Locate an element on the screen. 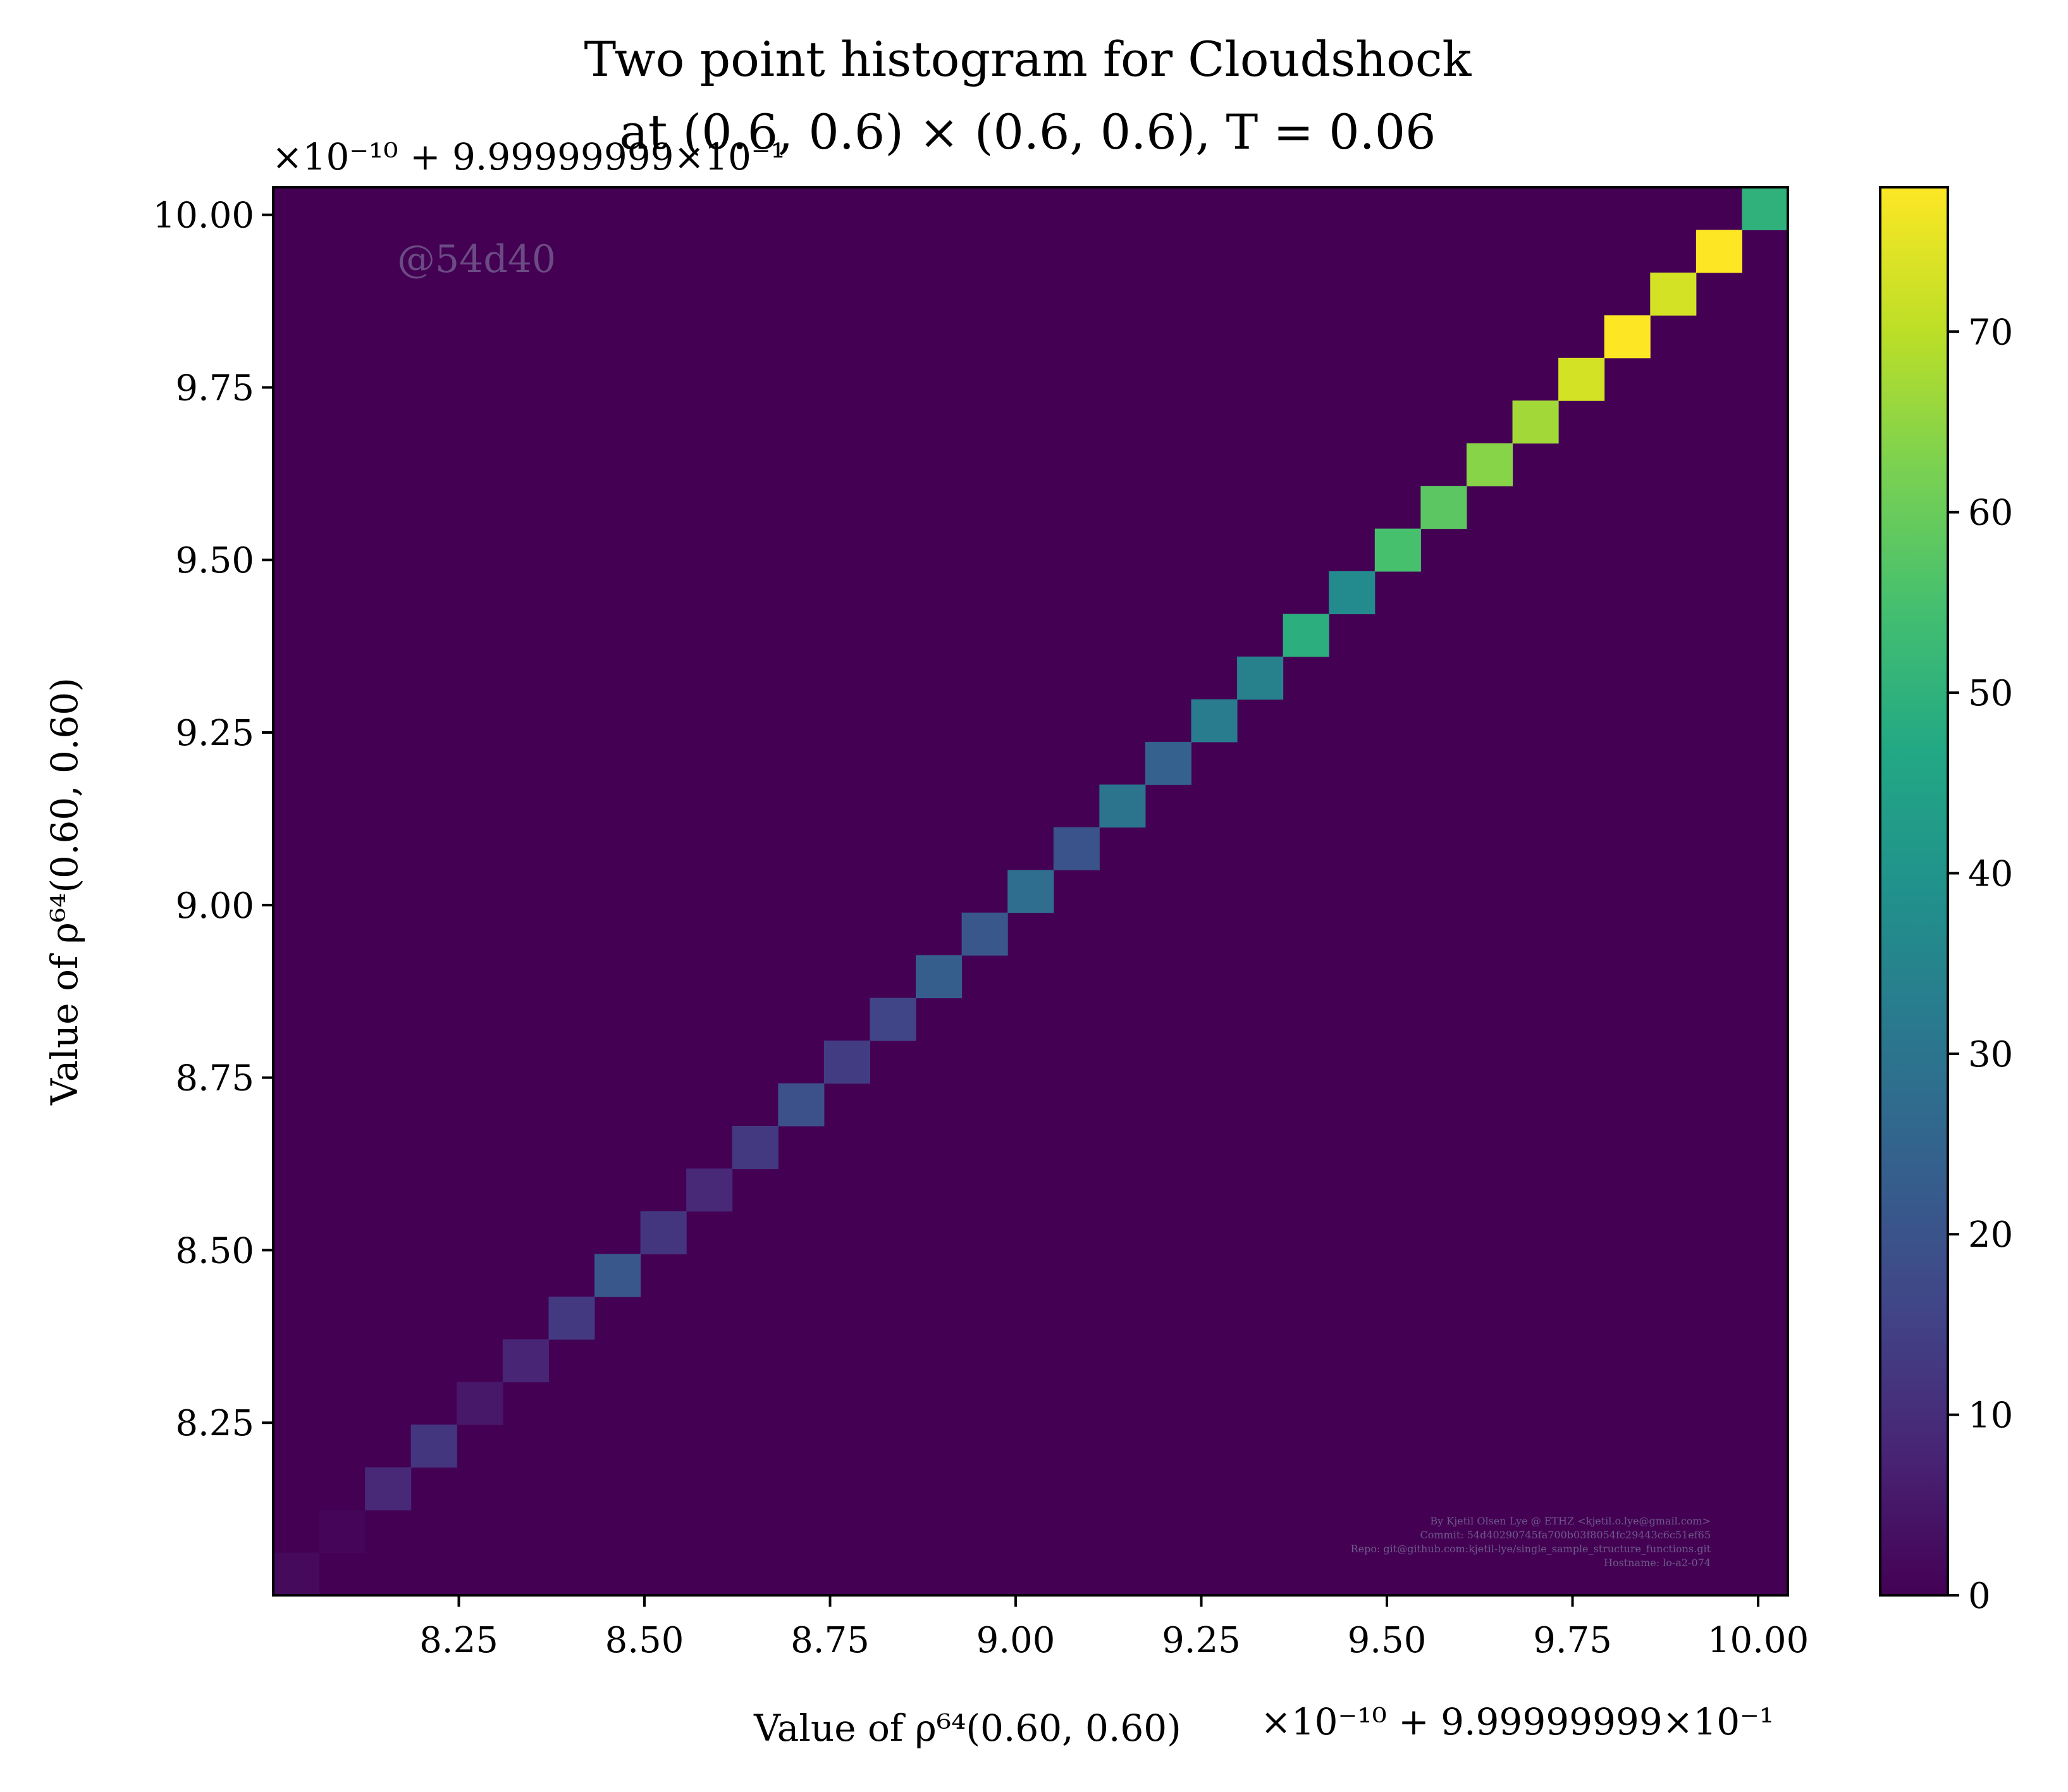  x-axis-ticks: 8.25 8.50 8.75 9.00 9.25 9.50 9.75 10.00 is located at coordinates (1114, 1628).